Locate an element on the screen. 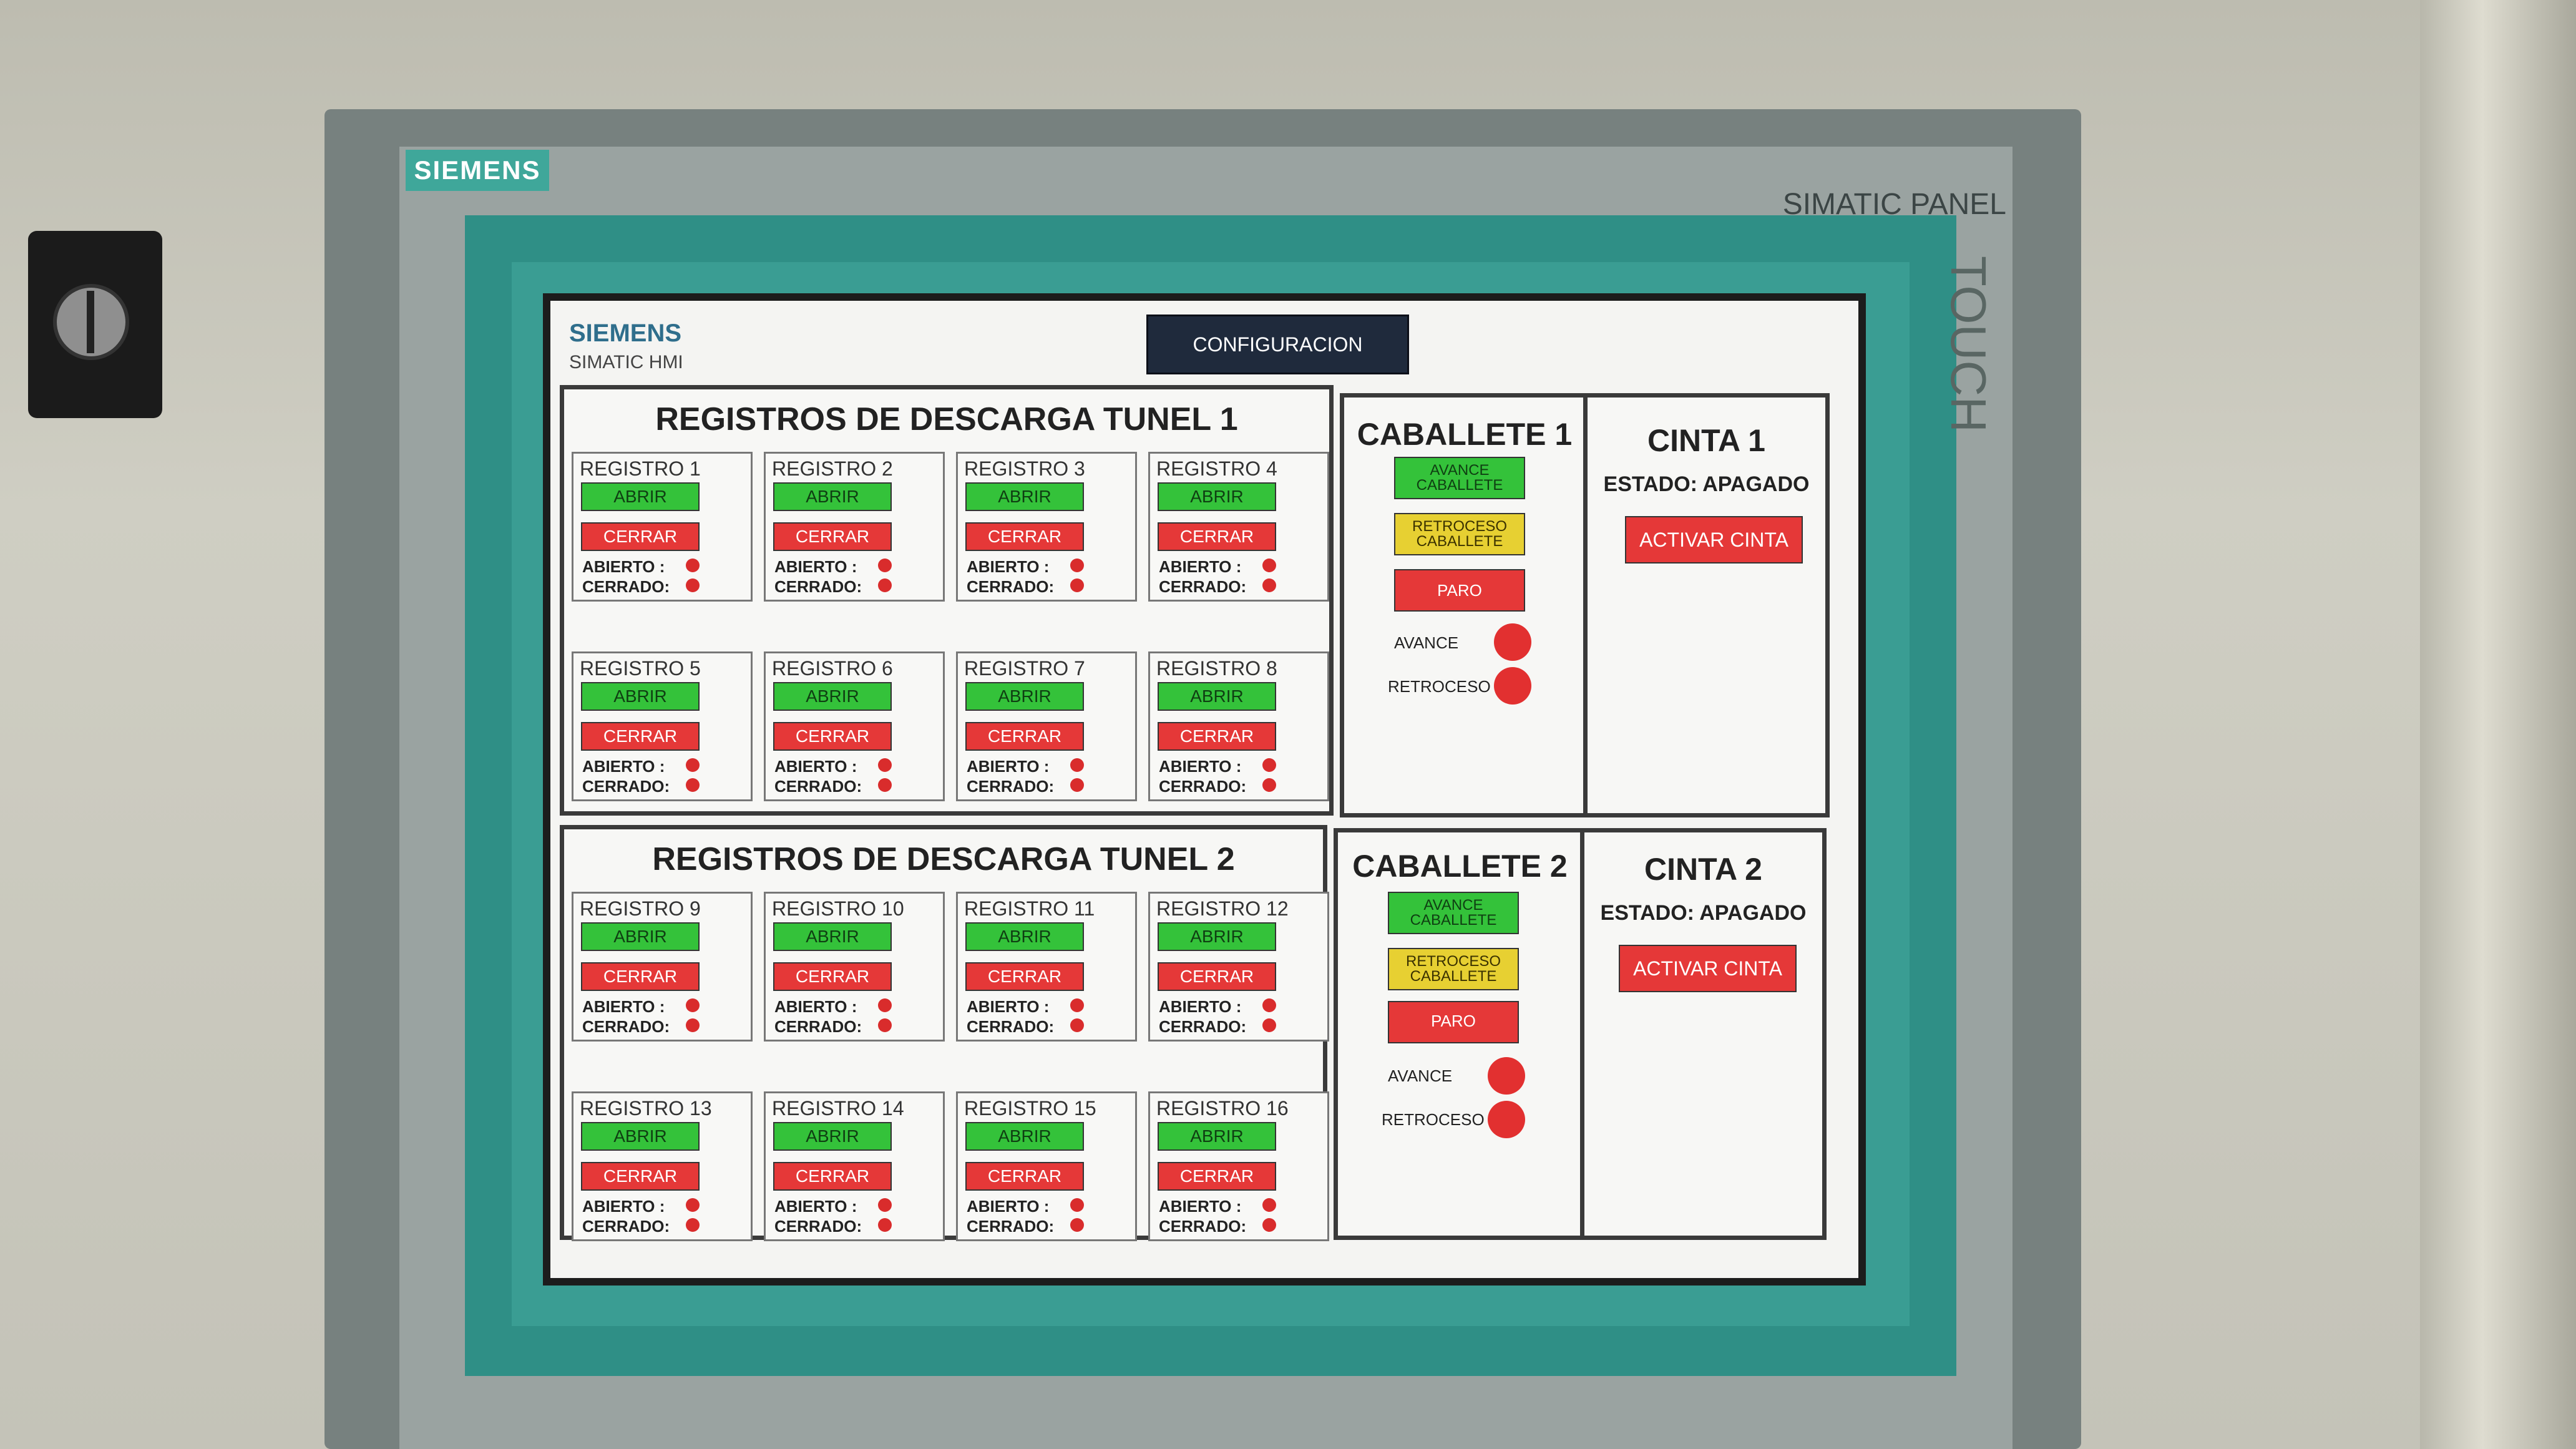 The width and height of the screenshot is (2576, 1449). cinta-1-activar-button: ACTIVAR CINTA is located at coordinates (1714, 540).